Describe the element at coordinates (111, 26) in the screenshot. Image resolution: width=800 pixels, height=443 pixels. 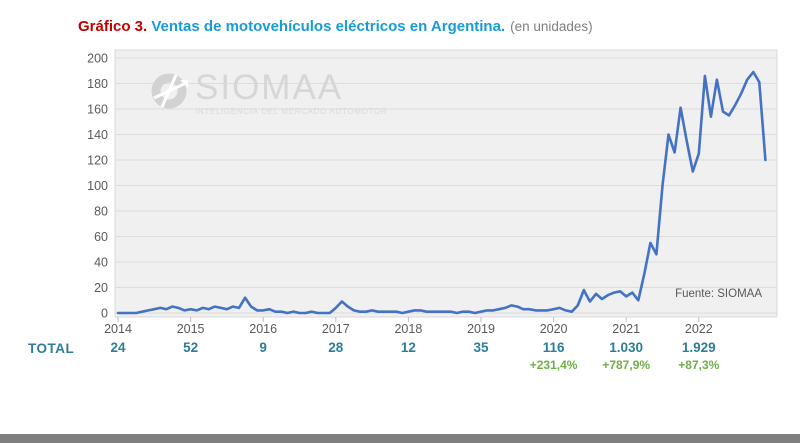
I see `title-prefix: Gráfico 3` at that location.